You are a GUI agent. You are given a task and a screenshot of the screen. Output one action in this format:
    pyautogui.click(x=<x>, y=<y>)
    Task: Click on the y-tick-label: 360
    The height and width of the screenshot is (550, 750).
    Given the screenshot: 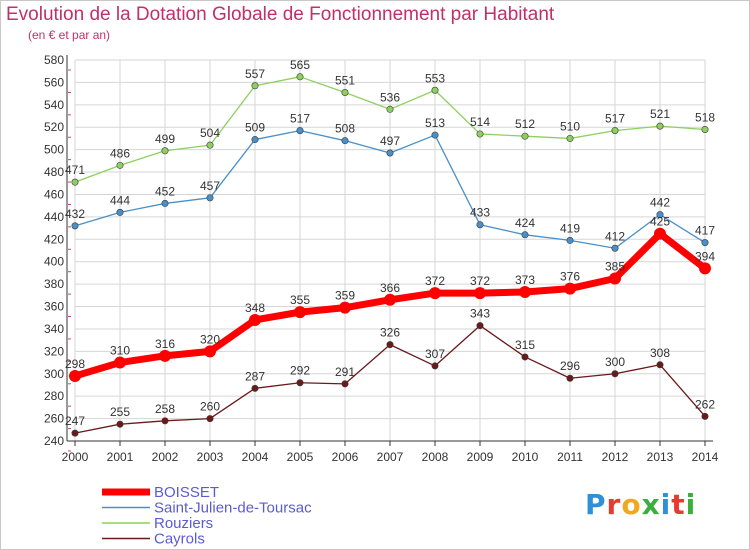 What is the action you would take?
    pyautogui.click(x=54, y=307)
    